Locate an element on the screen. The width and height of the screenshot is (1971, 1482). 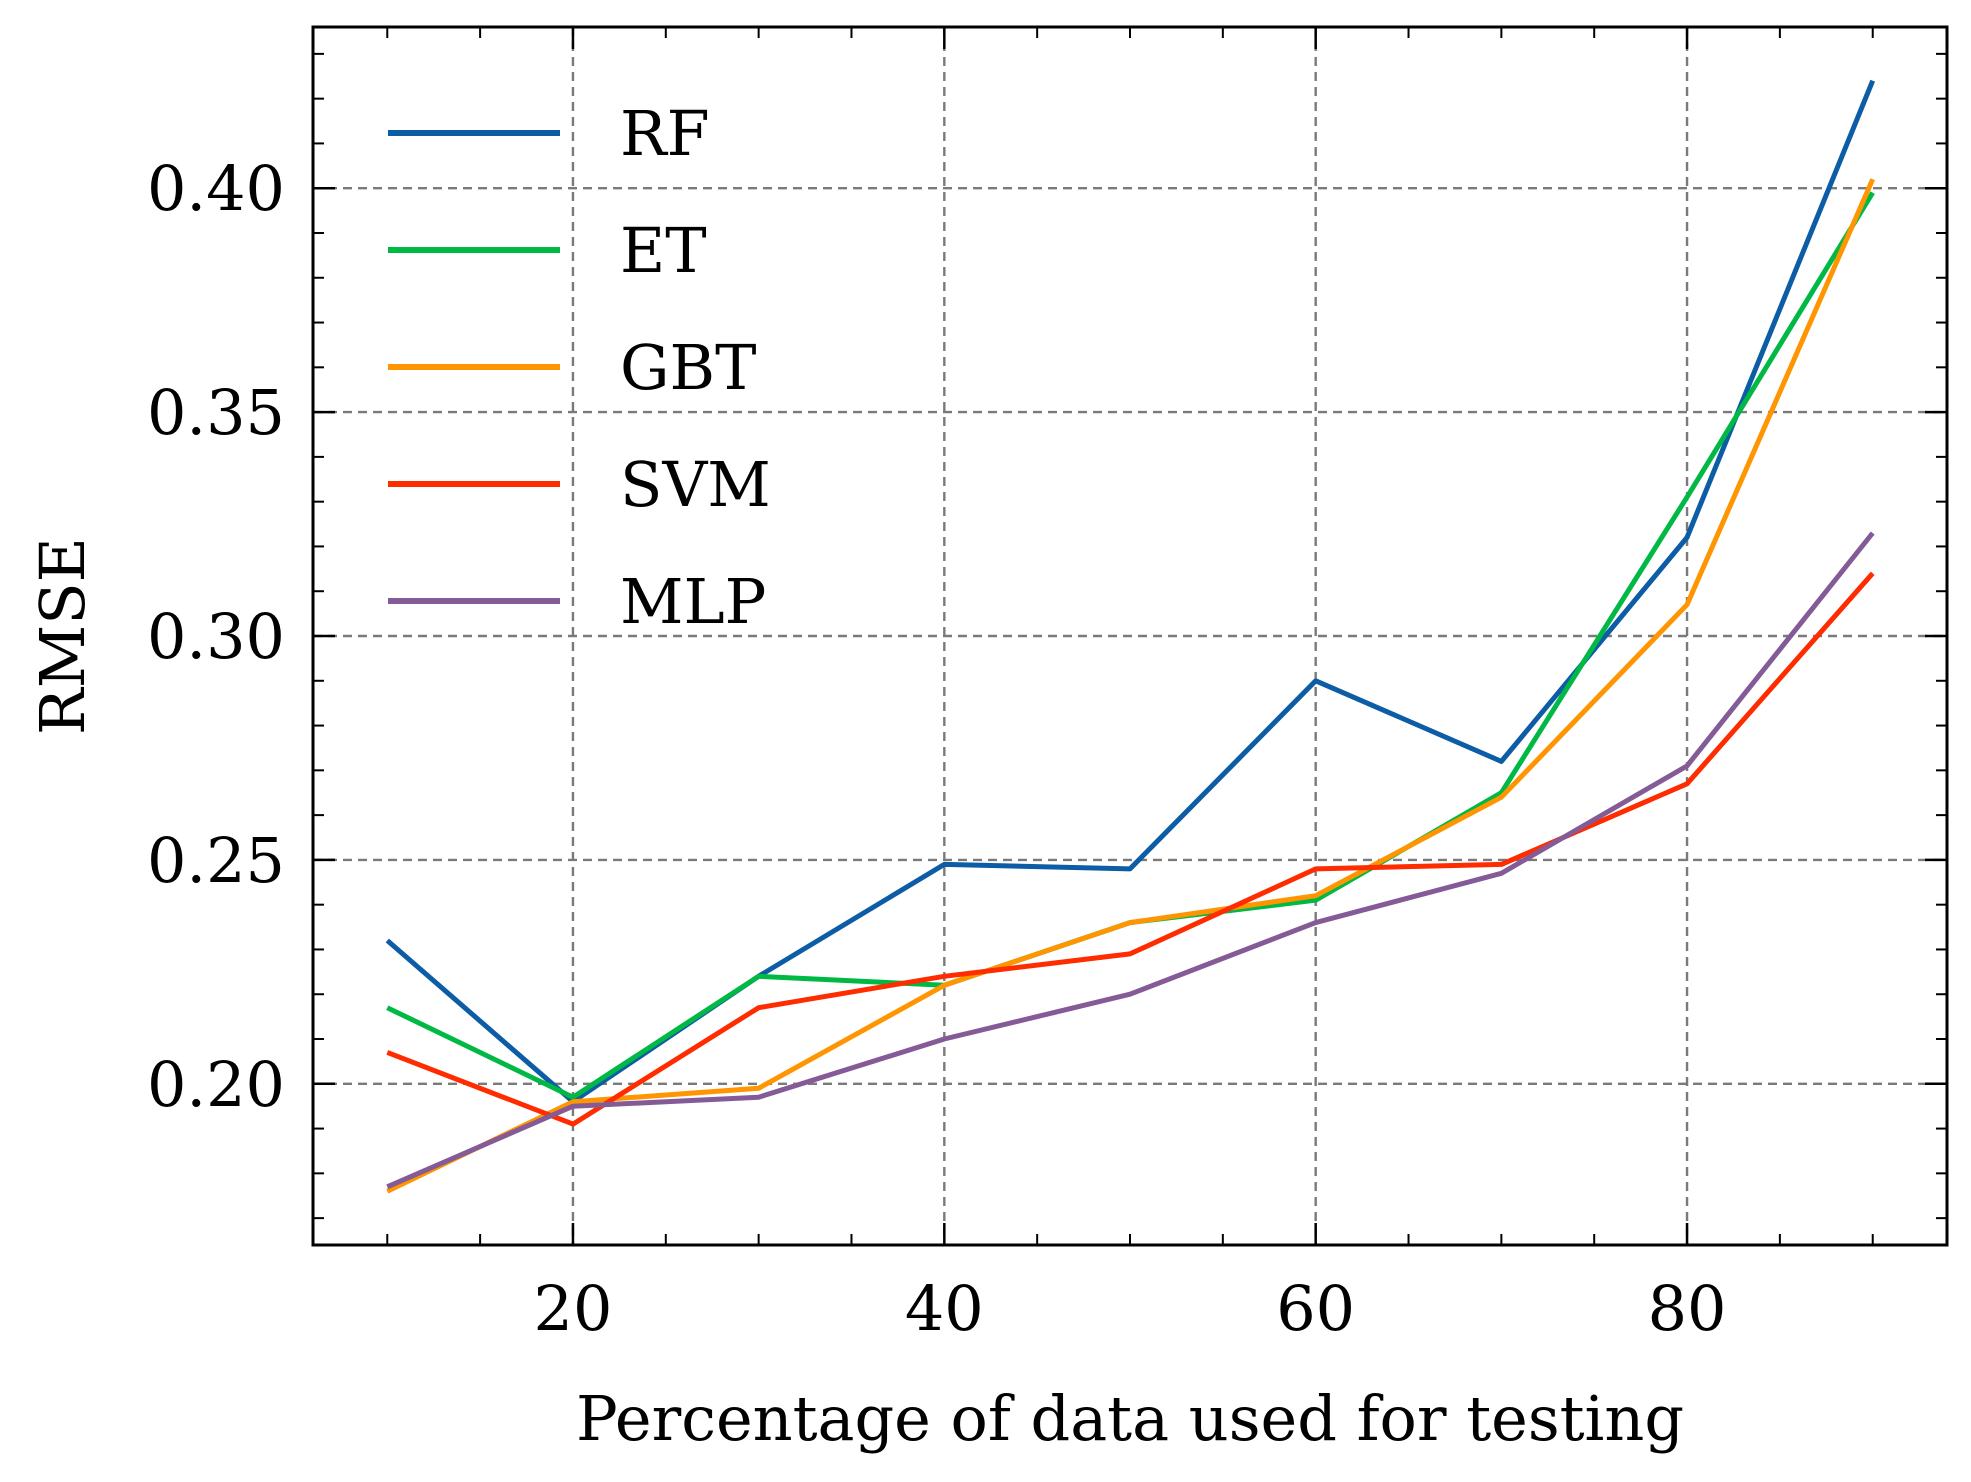
x-tick-label: 60 is located at coordinates (1315, 1308).